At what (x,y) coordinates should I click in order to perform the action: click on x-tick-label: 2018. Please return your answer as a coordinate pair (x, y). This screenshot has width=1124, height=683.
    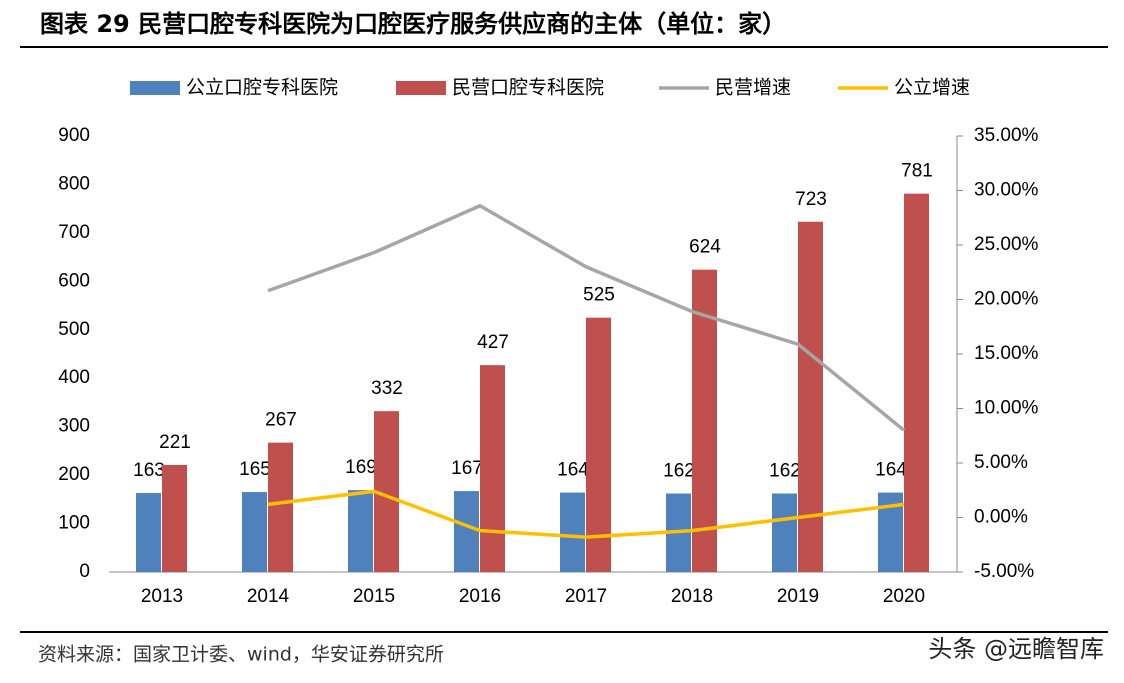
    Looking at the image, I should click on (692, 596).